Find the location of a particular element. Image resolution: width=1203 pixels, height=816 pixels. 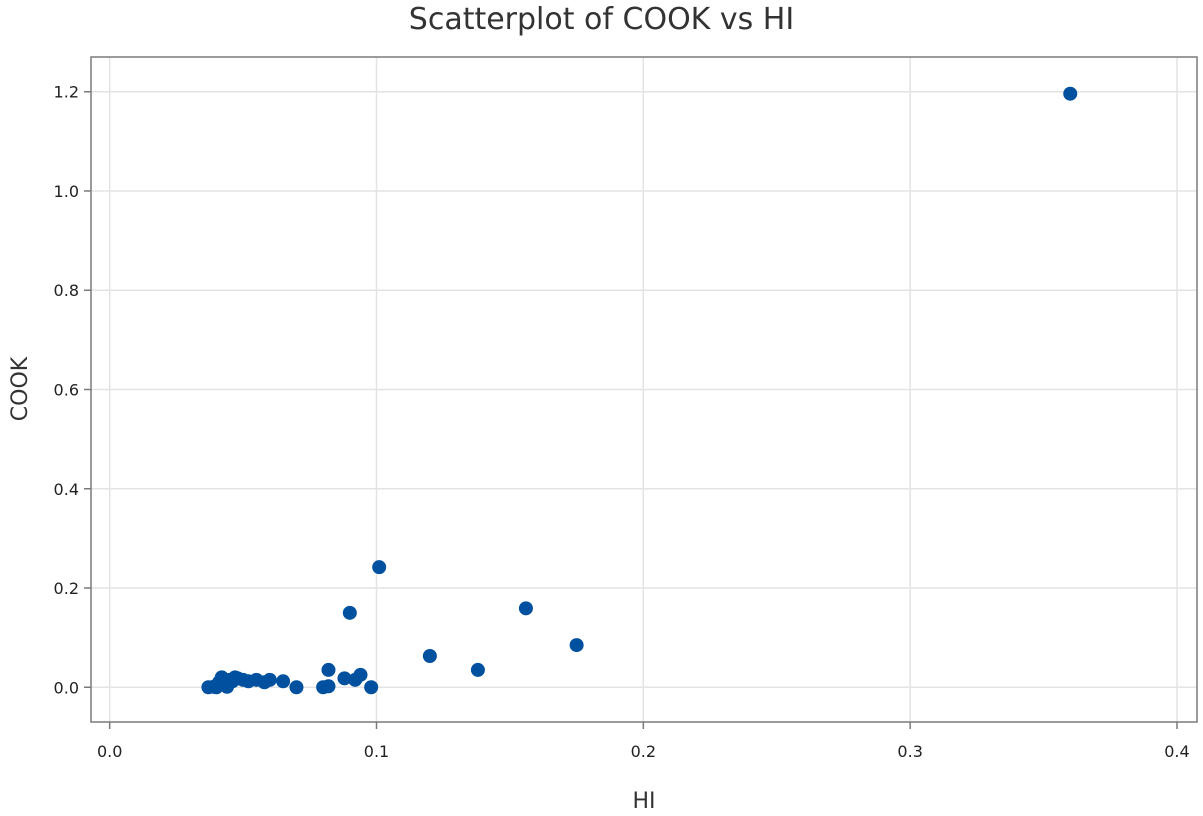

y-tick-label: 0.4 is located at coordinates (66, 489).